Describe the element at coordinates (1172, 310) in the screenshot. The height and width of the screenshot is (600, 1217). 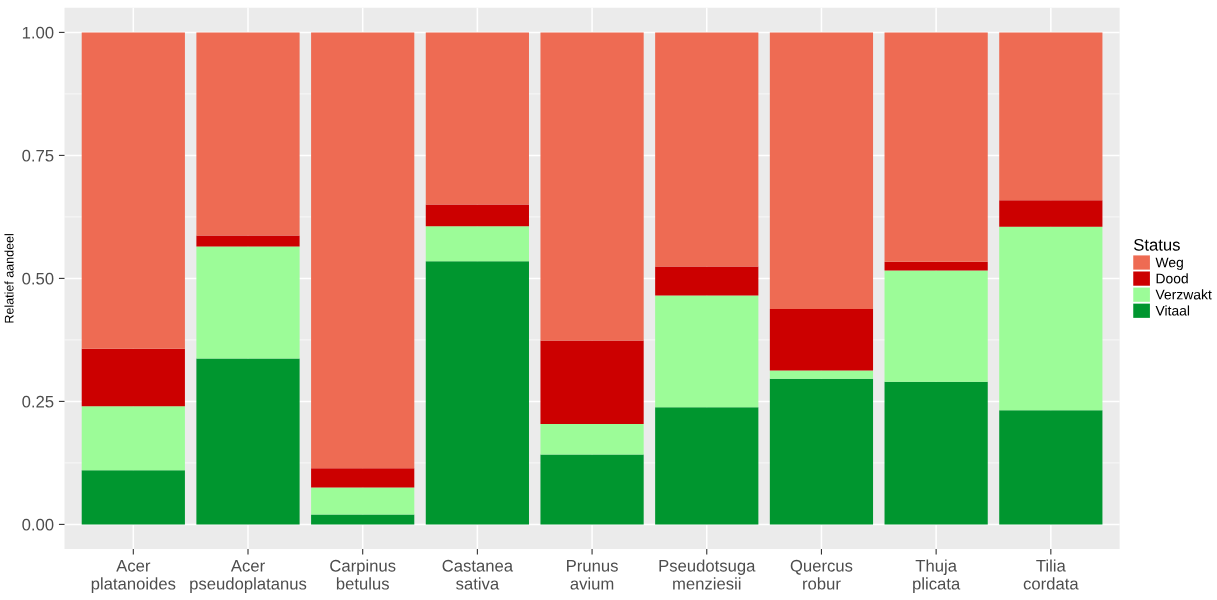
I see `legend-label: Vitaal` at that location.